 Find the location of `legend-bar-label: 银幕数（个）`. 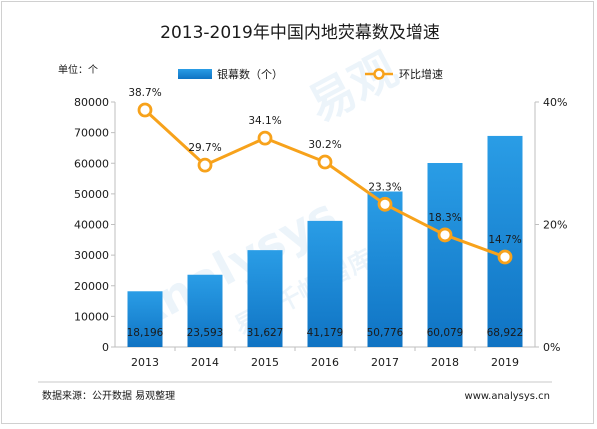

legend-bar-label: 银幕数（个） is located at coordinates (250, 74).